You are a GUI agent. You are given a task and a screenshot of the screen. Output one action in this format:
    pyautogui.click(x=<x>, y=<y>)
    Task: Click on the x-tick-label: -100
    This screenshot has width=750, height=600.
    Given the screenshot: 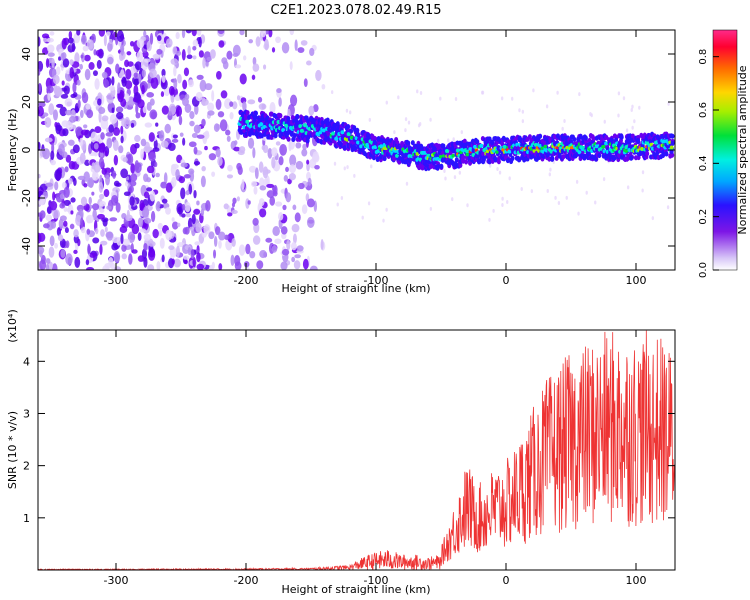 What is the action you would take?
    pyautogui.click(x=376, y=280)
    